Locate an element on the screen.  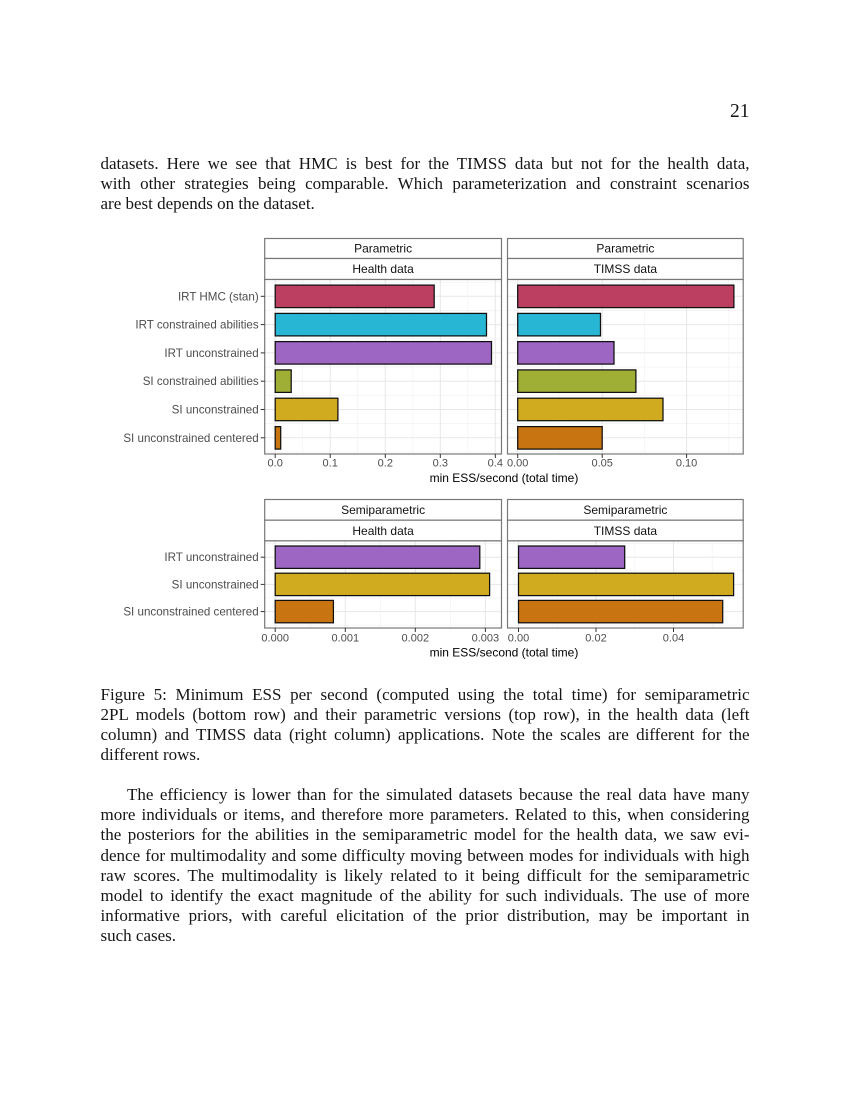
svg-text: 0.3 is located at coordinates (440, 464).